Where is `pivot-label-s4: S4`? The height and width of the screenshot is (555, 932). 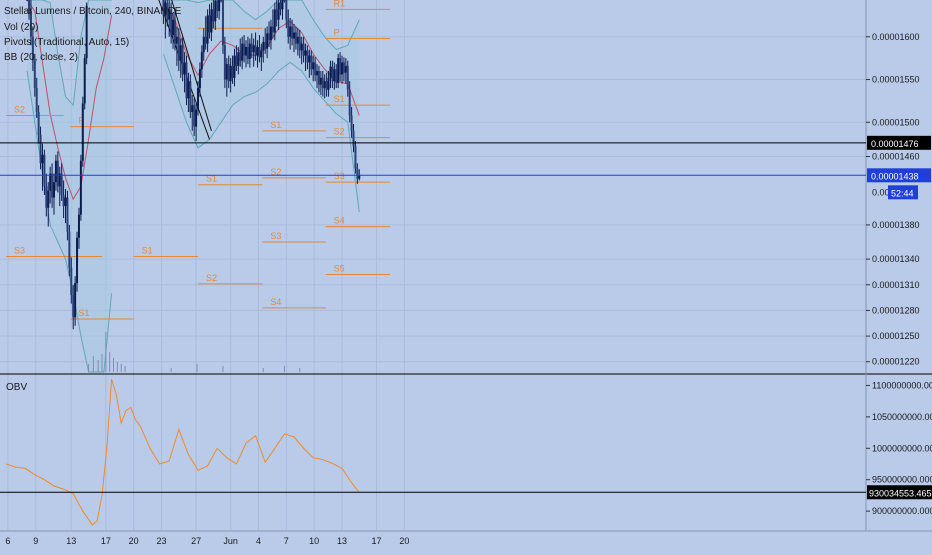
pivot-label-s4: S4 is located at coordinates (275, 302).